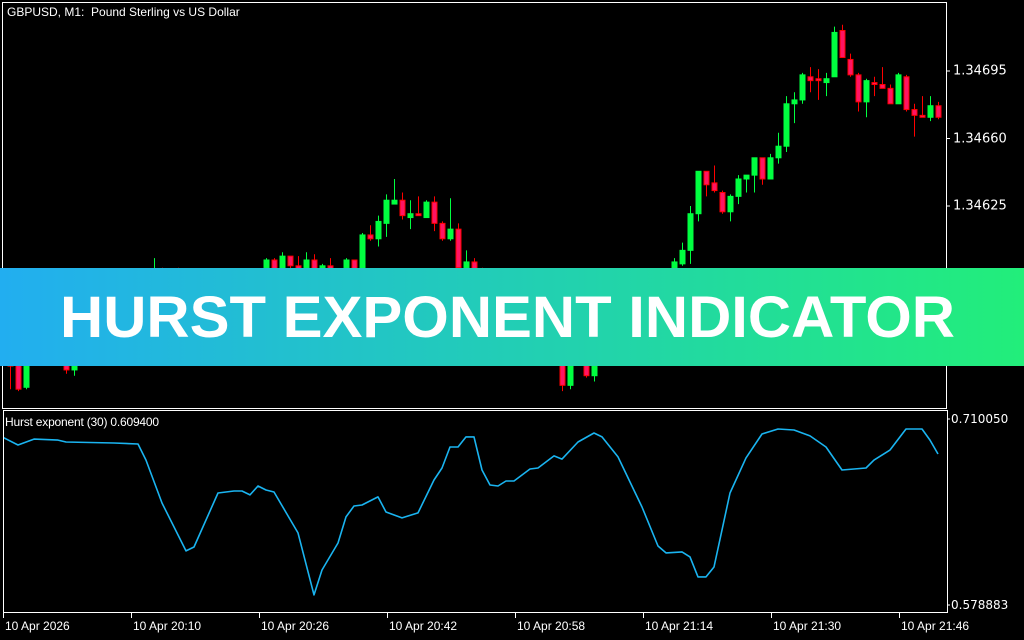 This screenshot has width=1024, height=640. Describe the element at coordinates (123, 12) in the screenshot. I see `chart-symbol-title: GBPUSD, M1: Pound Sterling vs US Dollar` at that location.